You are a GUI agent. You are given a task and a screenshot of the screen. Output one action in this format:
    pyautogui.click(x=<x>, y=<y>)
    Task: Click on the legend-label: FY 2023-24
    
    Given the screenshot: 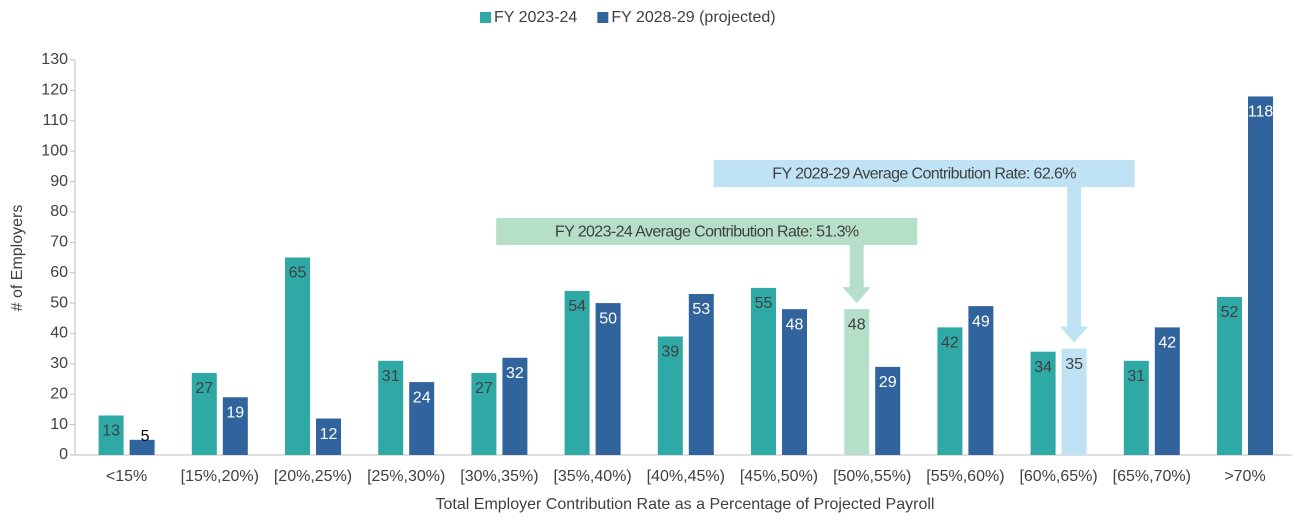 What is the action you would take?
    pyautogui.click(x=535, y=17)
    